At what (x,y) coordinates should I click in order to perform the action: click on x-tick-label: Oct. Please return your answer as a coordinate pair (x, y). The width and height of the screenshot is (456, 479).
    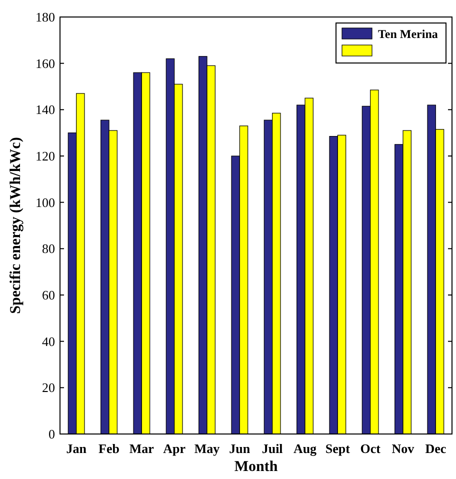
    Looking at the image, I should click on (371, 448).